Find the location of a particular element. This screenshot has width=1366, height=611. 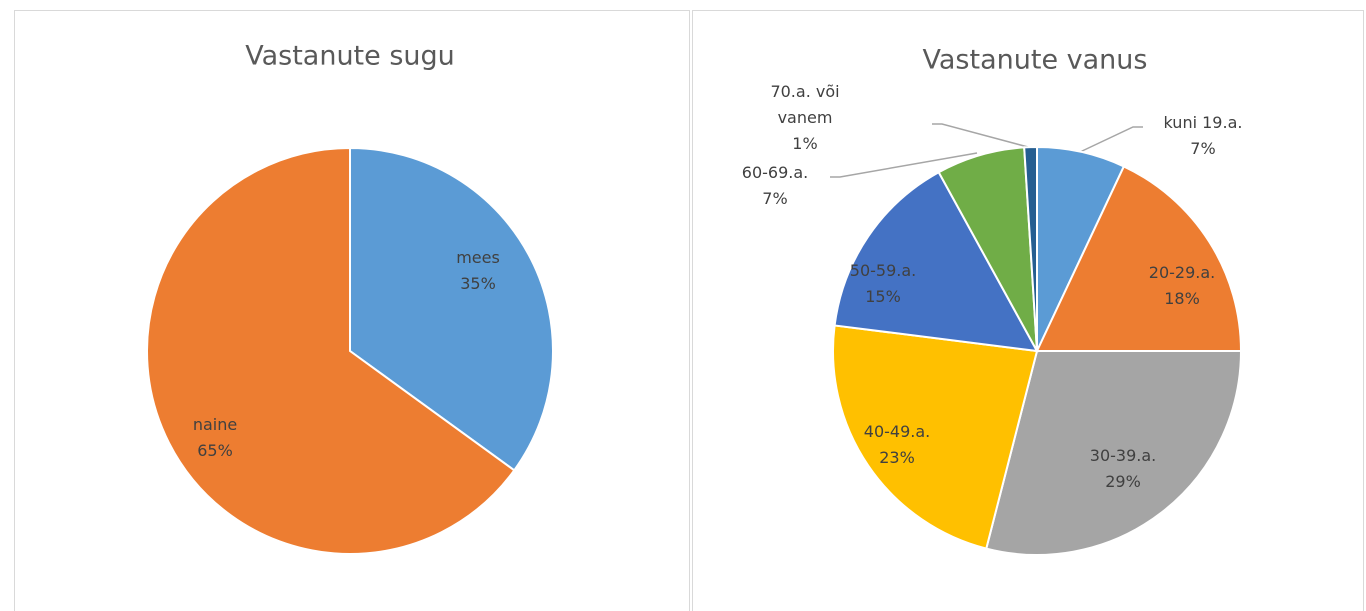

leader-lines is located at coordinates (986, 150).